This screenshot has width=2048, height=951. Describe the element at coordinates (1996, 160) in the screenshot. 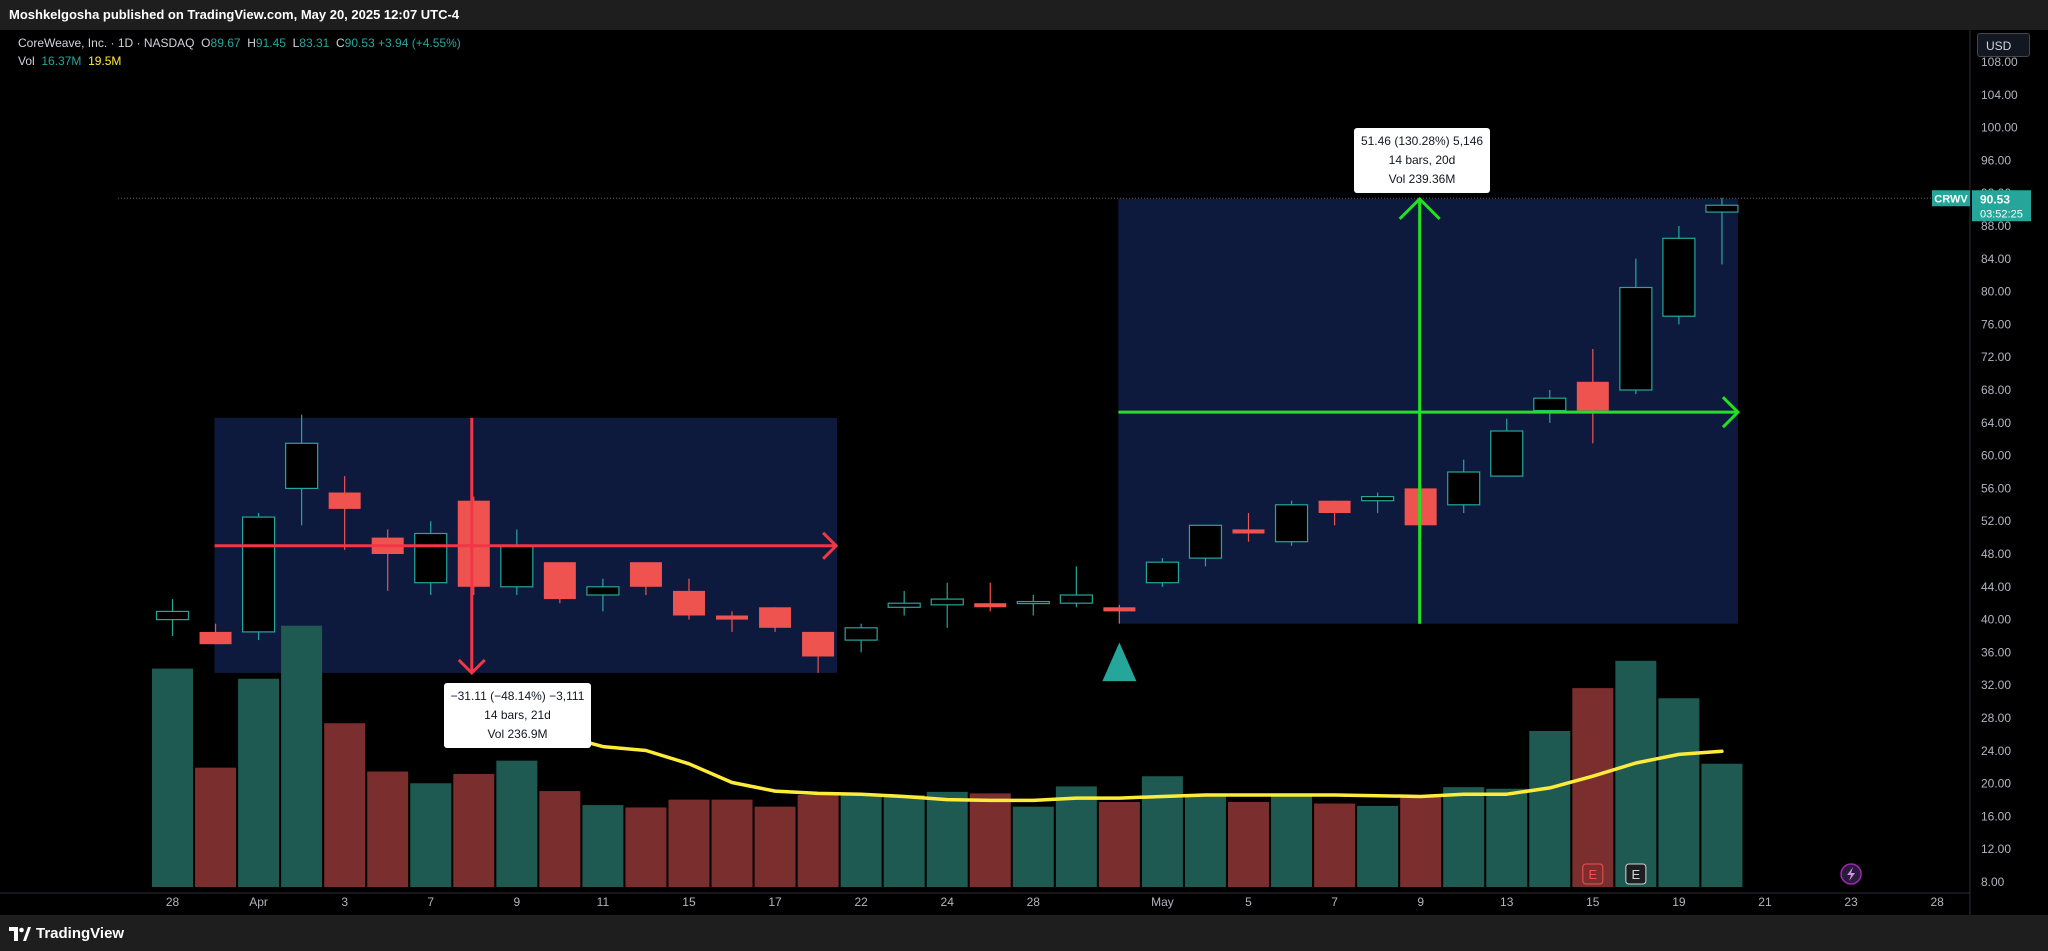

I see `price-tick-label: 96.00` at that location.